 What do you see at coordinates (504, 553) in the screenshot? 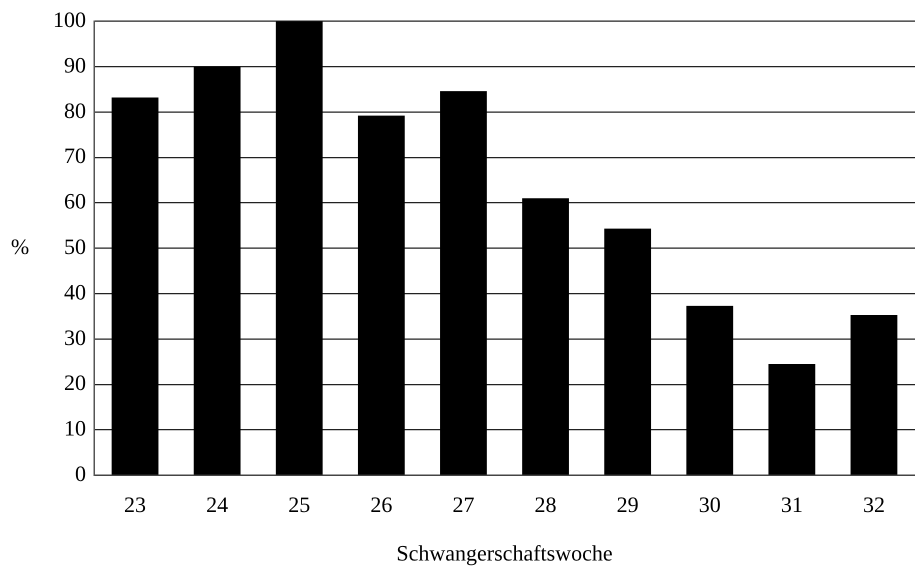
I see `x-axis-title: Schwangerschaftswoche` at bounding box center [504, 553].